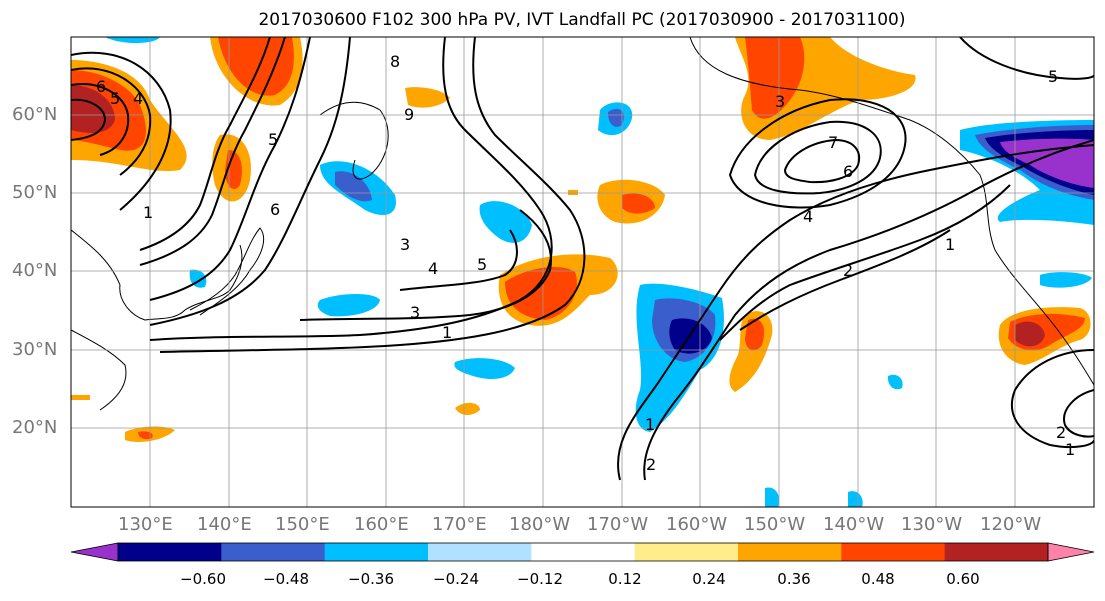 Image resolution: width=1105 pixels, height=601 pixels. I want to click on lon-label: 170°E, so click(459, 524).